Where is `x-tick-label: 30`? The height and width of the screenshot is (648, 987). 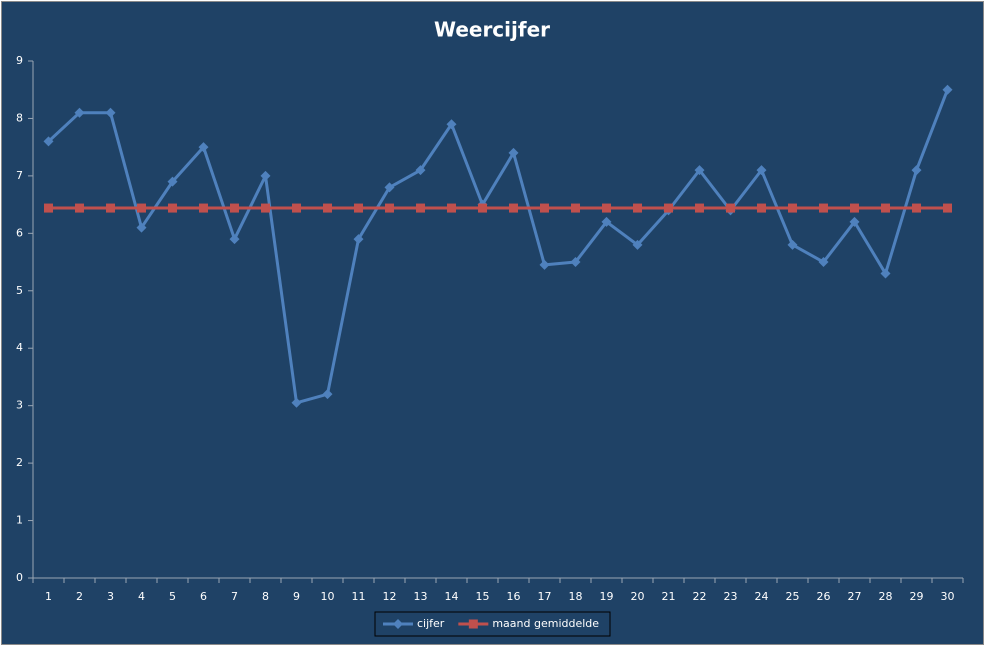 x-tick-label: 30 is located at coordinates (948, 596).